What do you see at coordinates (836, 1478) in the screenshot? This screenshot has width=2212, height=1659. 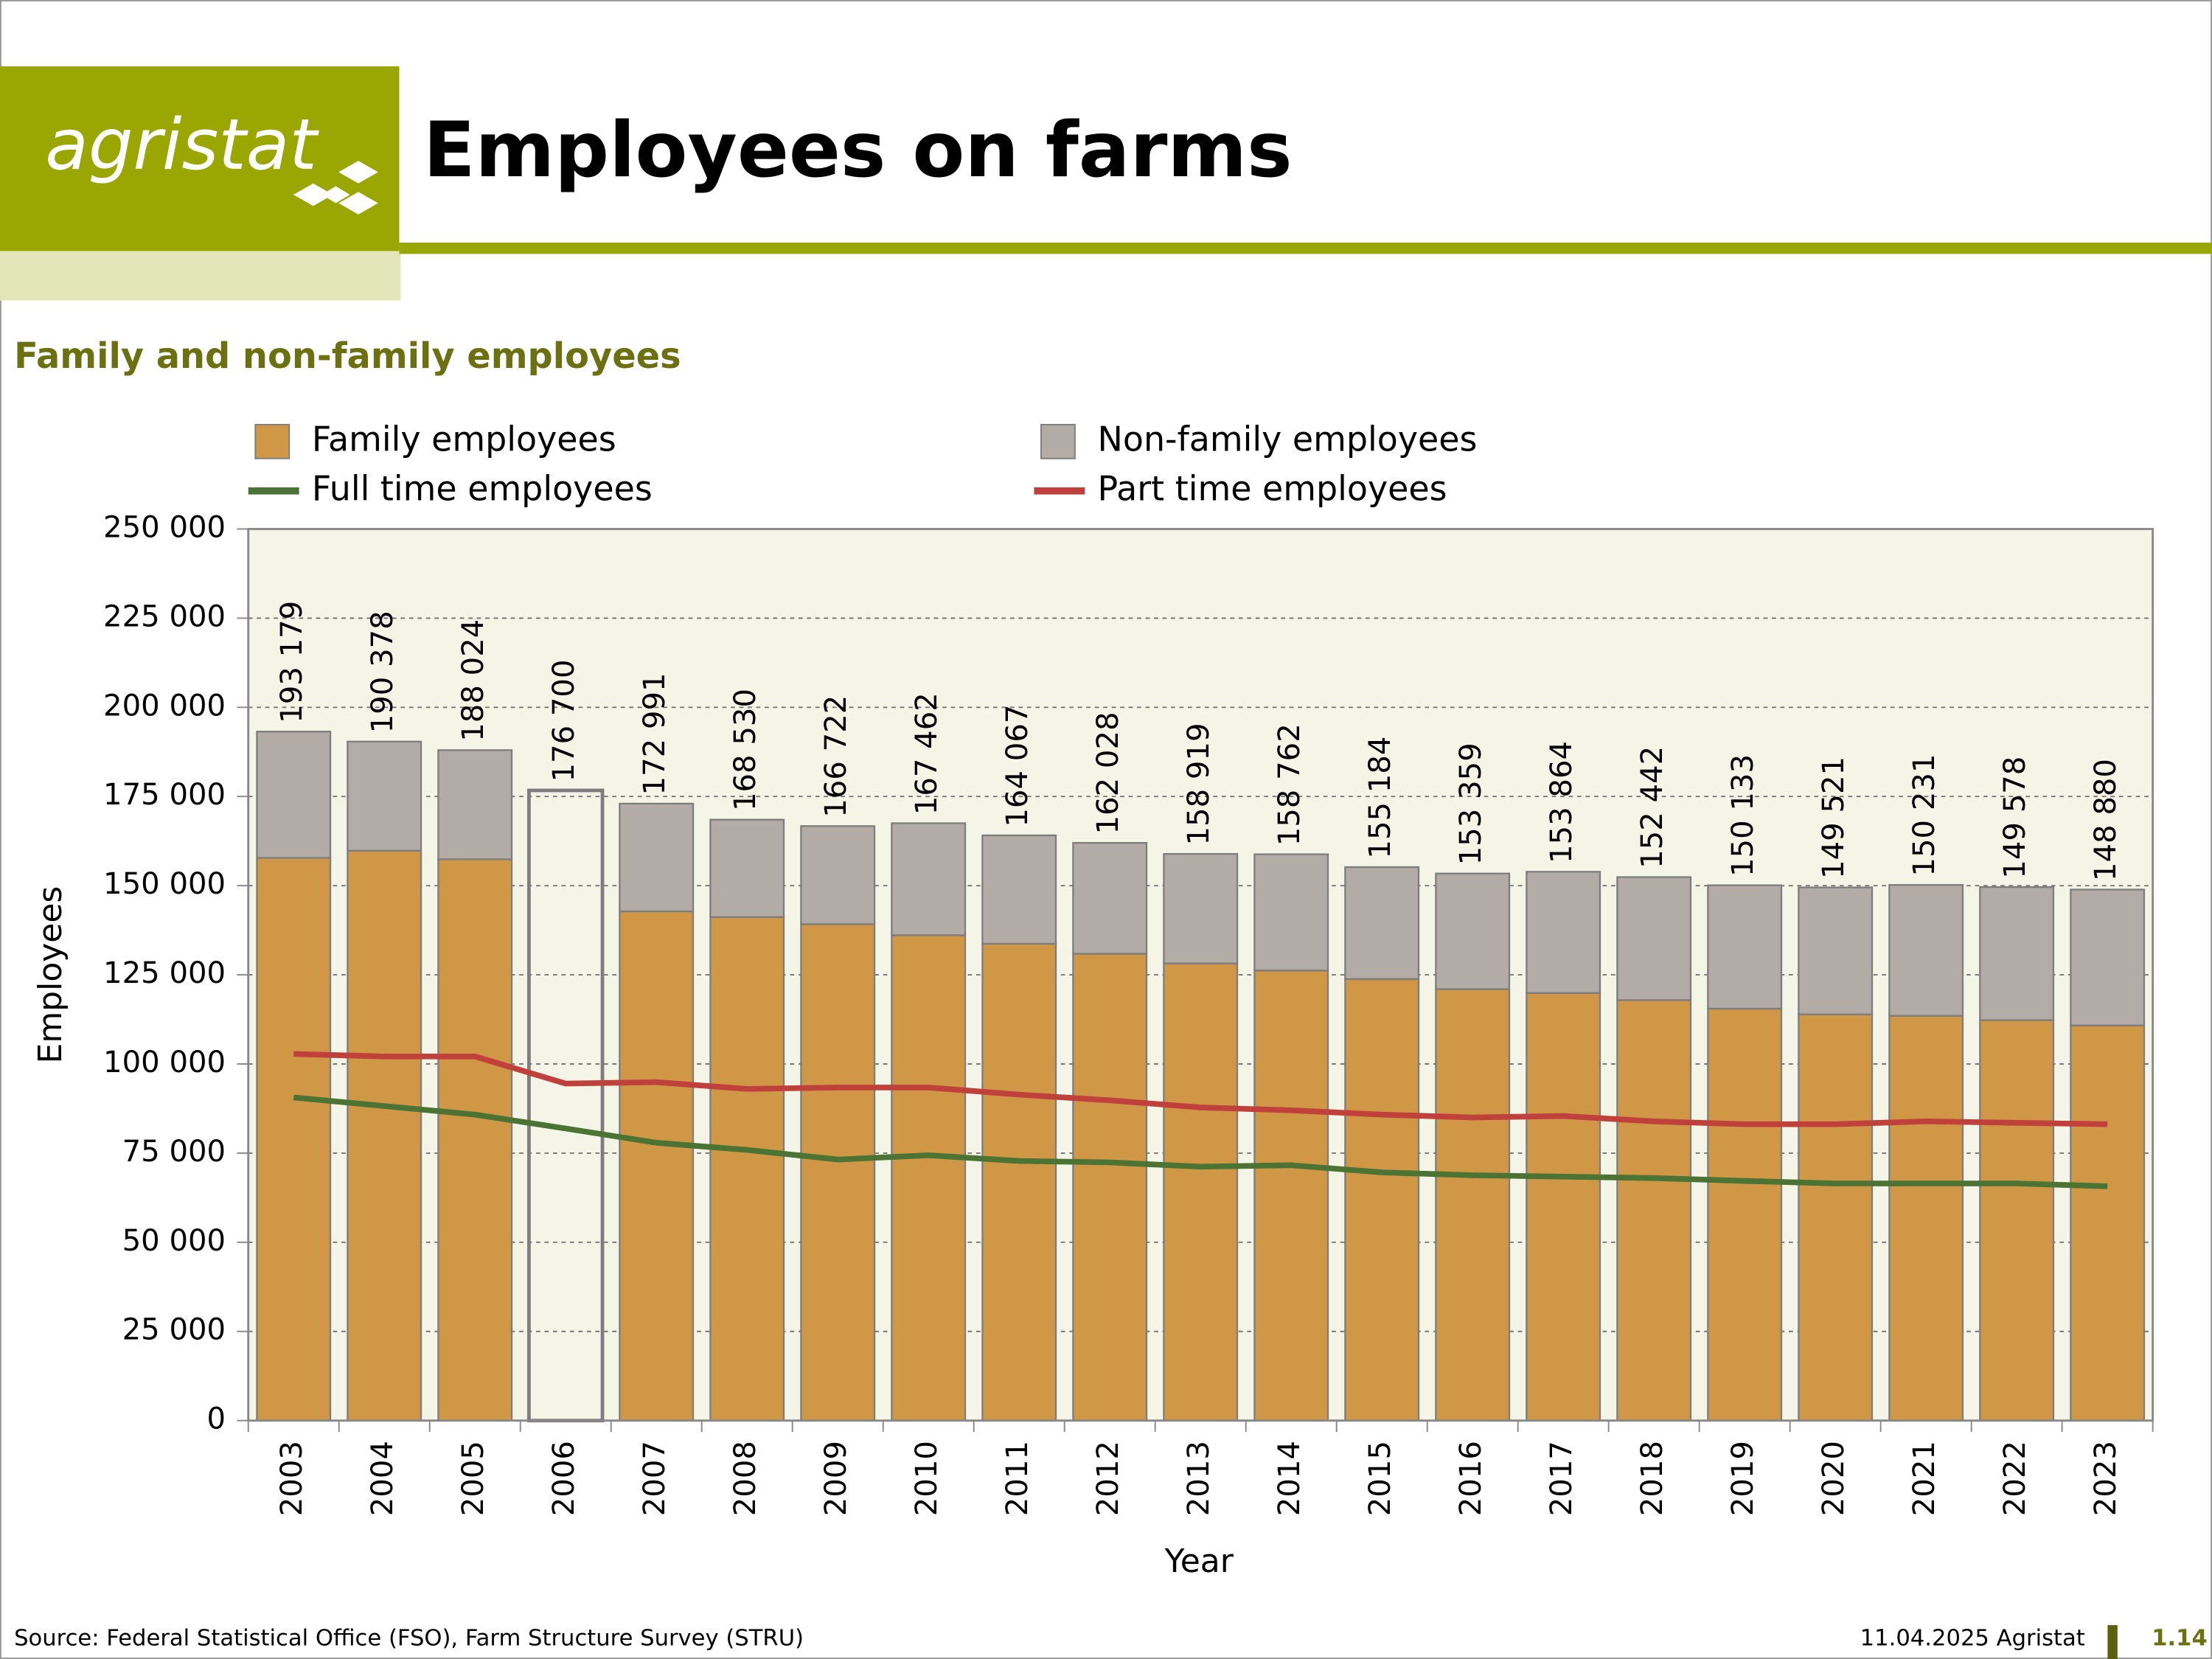 I see `x-tick-label: 2009` at bounding box center [836, 1478].